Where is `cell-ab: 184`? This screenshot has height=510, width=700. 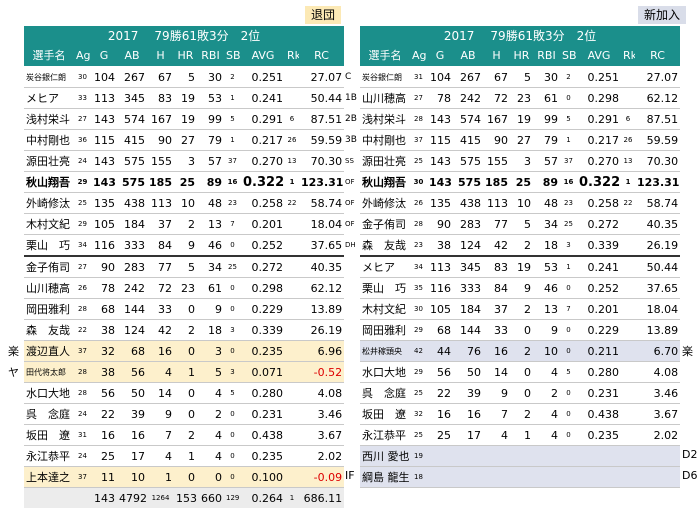
cell-ab: 184 is located at coordinates (468, 309).